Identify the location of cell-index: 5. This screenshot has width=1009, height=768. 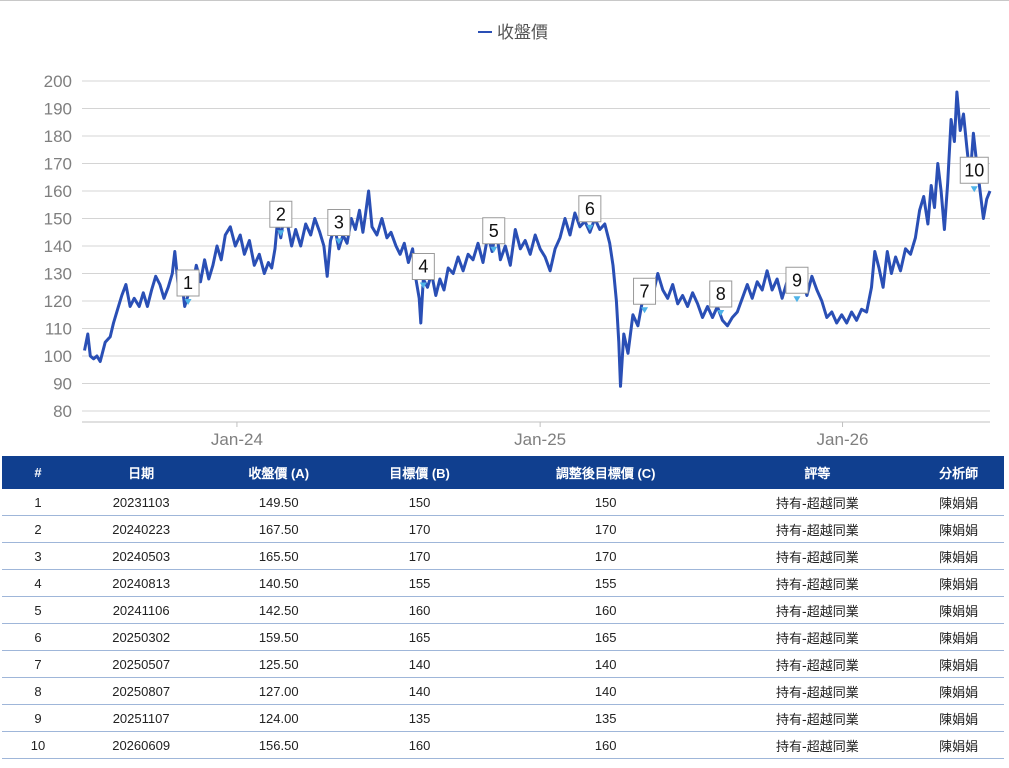
(38, 610).